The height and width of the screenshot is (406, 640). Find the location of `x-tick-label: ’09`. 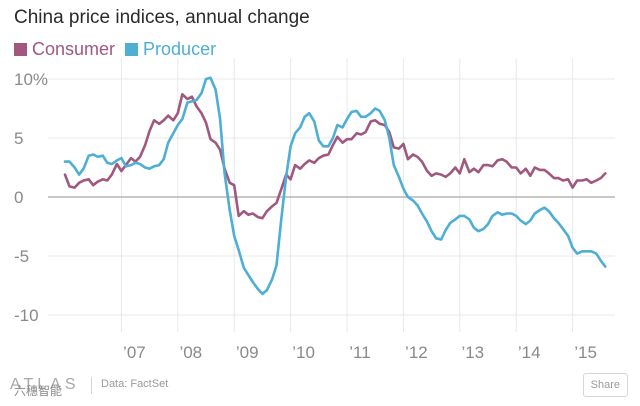

x-tick-label: ’09 is located at coordinates (247, 352).